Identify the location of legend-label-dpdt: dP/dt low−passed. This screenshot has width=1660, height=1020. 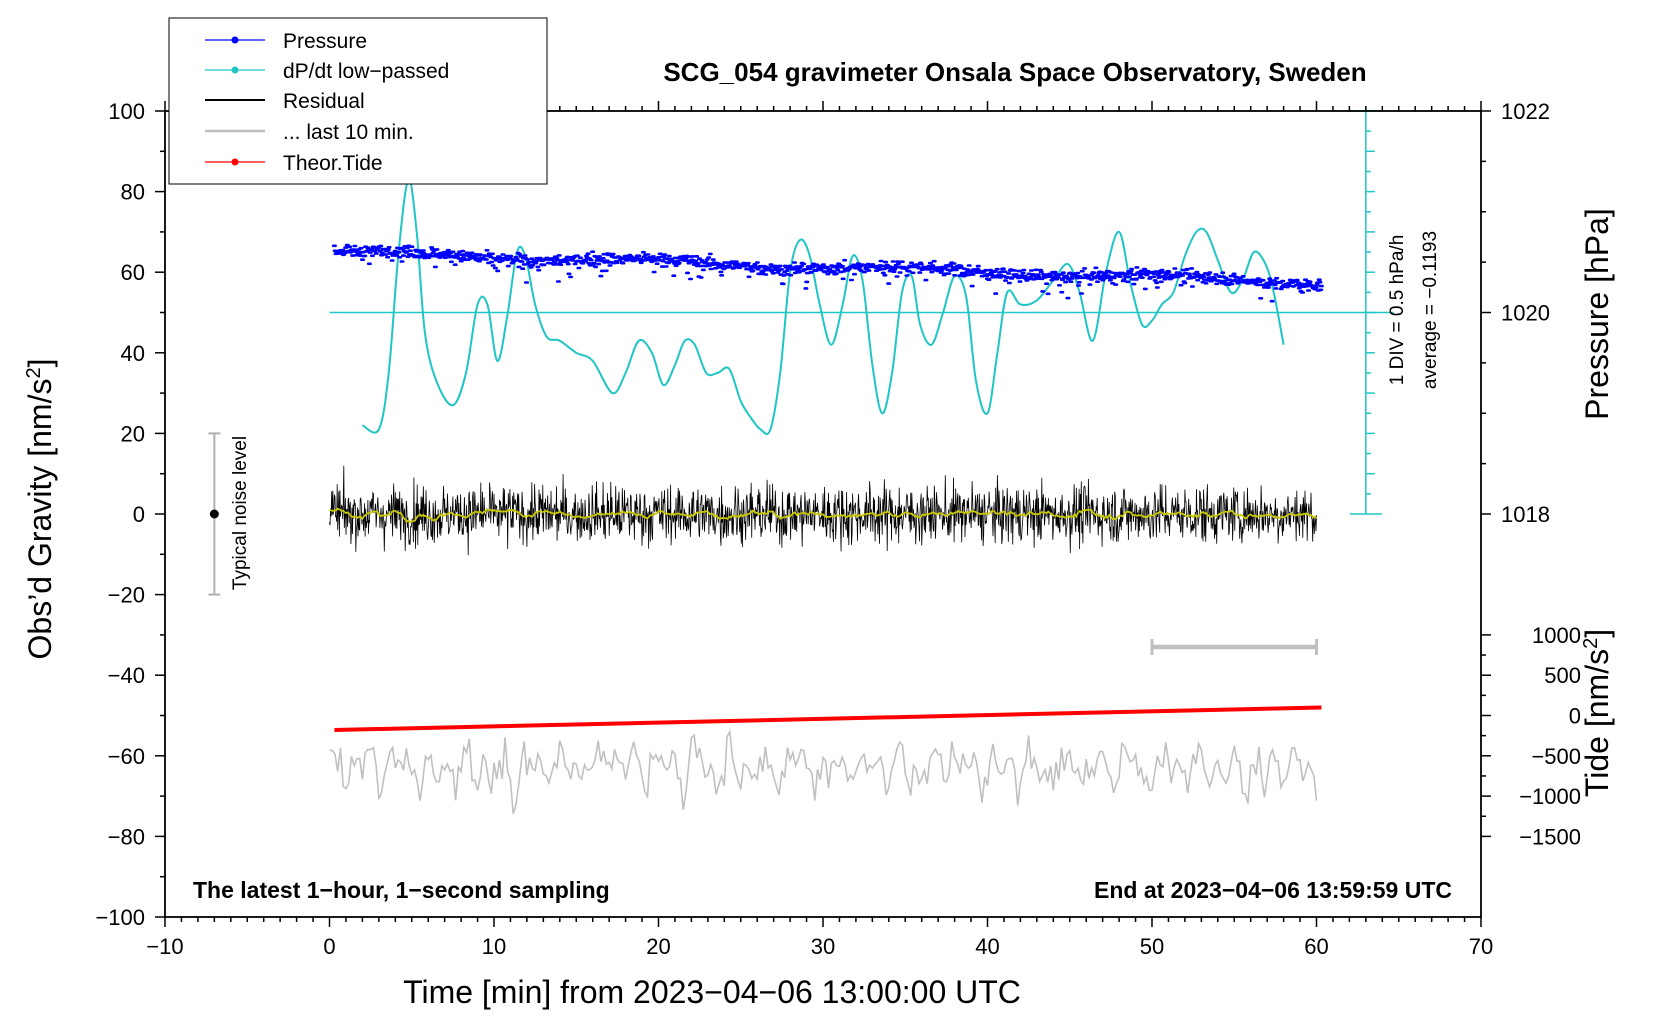
(366, 71).